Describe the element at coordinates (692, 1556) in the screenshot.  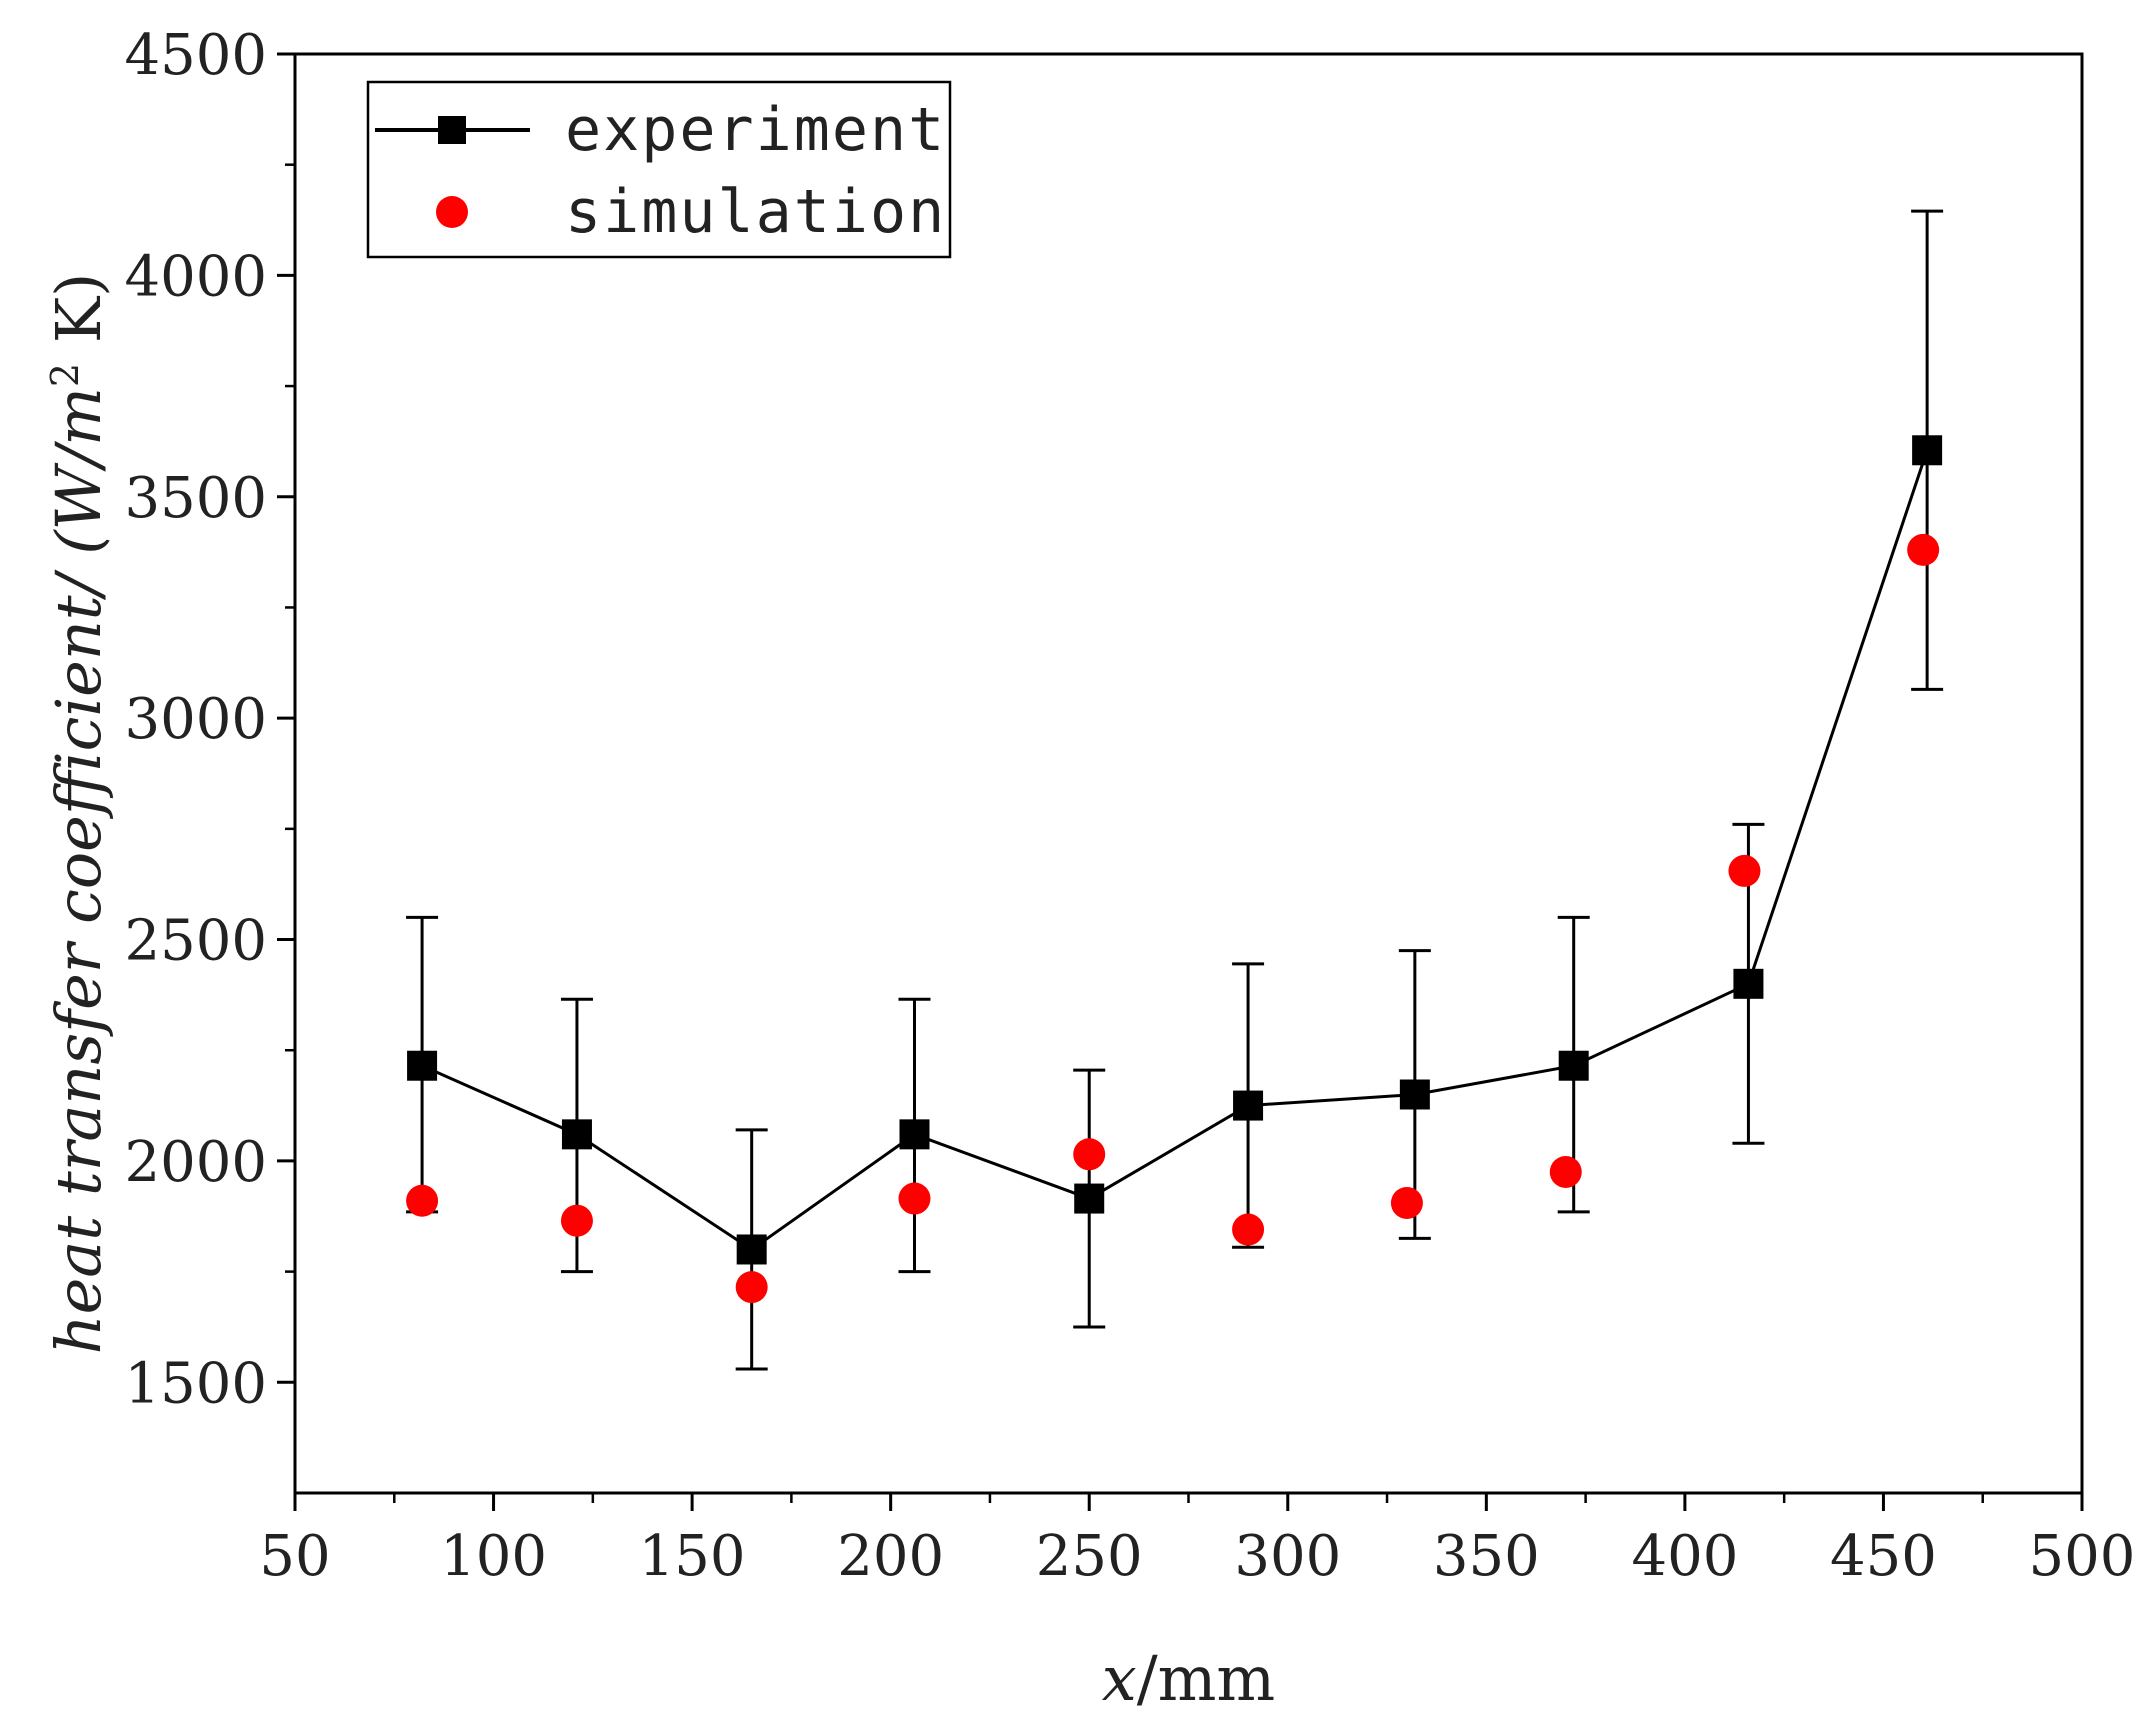
I see `x-tick-label: 150` at that location.